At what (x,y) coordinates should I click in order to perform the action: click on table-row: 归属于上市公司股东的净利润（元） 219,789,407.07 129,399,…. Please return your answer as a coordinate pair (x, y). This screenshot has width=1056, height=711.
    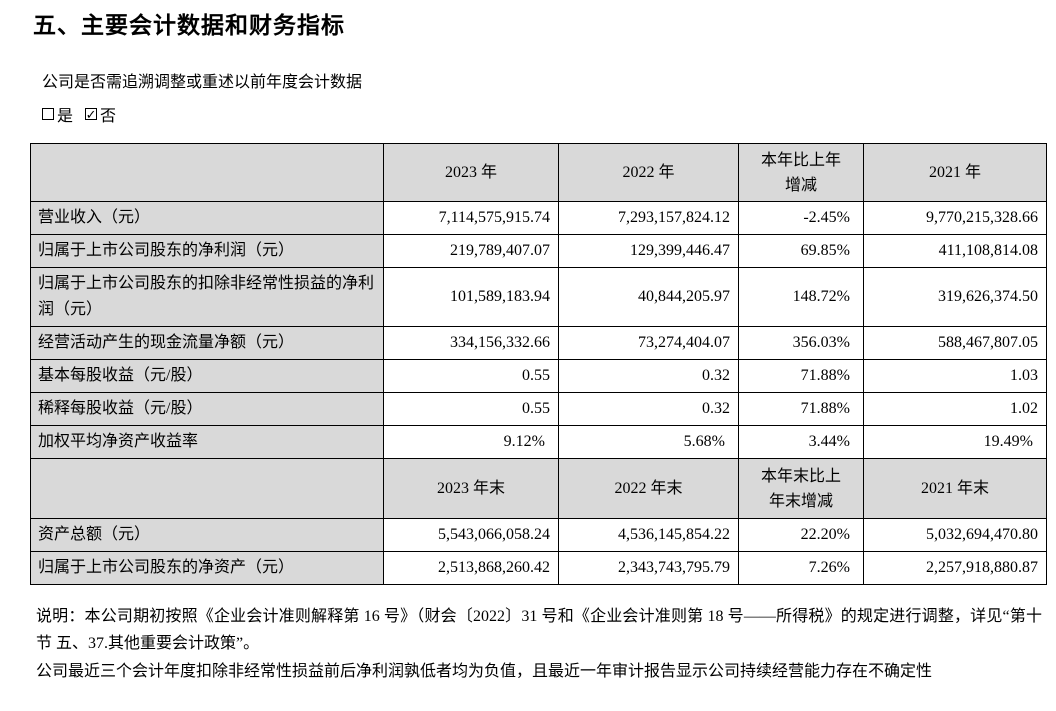
    Looking at the image, I should click on (538, 251).